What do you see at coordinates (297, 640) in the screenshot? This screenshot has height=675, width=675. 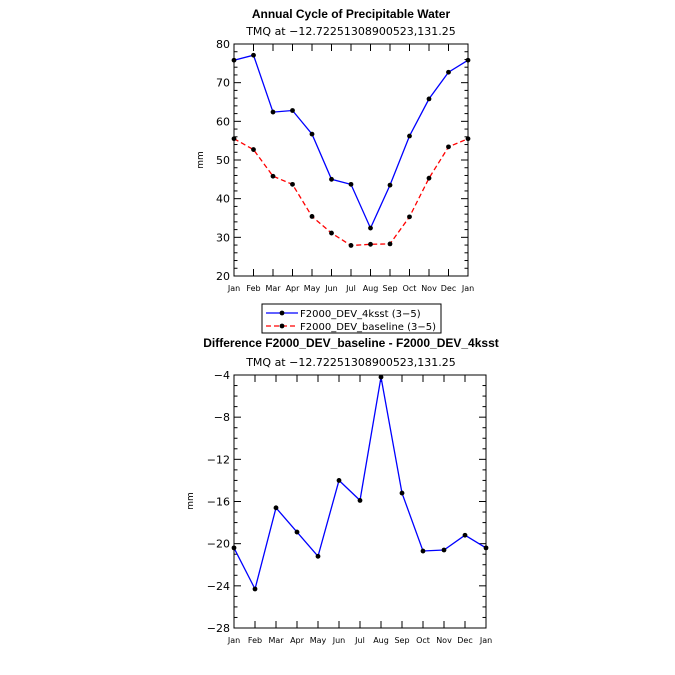 I see `chart2-xtick-label: Apr` at bounding box center [297, 640].